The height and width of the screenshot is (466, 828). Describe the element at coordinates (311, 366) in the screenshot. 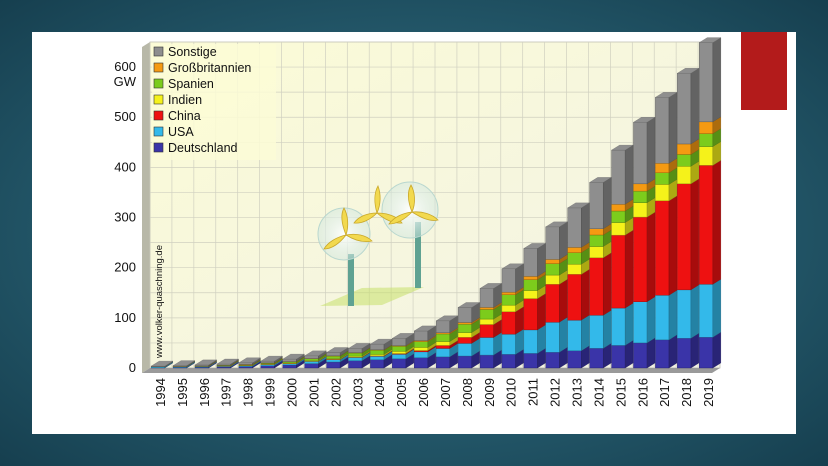

I see `bar-deutschland-2001` at that location.